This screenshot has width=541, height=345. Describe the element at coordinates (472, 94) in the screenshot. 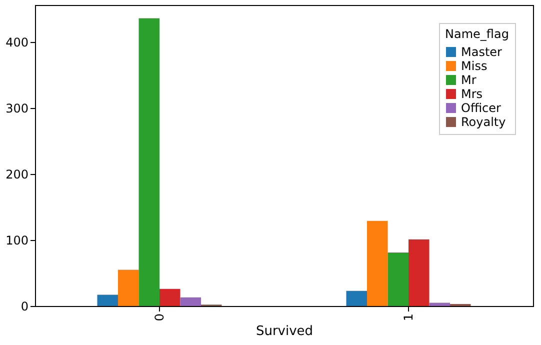

I see `legend-label: Mrs` at that location.